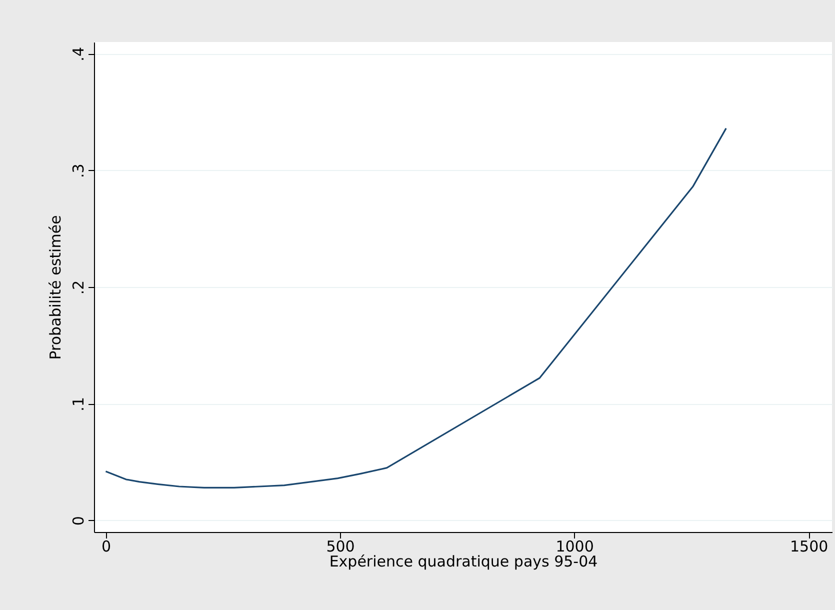 This screenshot has height=610, width=835. What do you see at coordinates (55, 287) in the screenshot?
I see `y-axis-title: Probabilité estimée` at bounding box center [55, 287].